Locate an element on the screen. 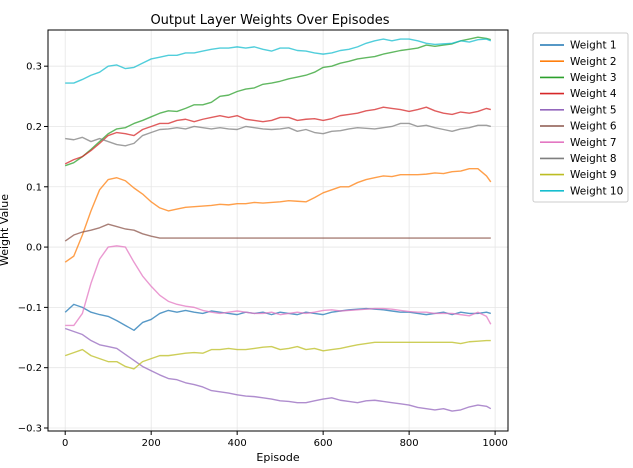 The image size is (633, 468). y-tick-label: 0.0 is located at coordinates (34, 248).